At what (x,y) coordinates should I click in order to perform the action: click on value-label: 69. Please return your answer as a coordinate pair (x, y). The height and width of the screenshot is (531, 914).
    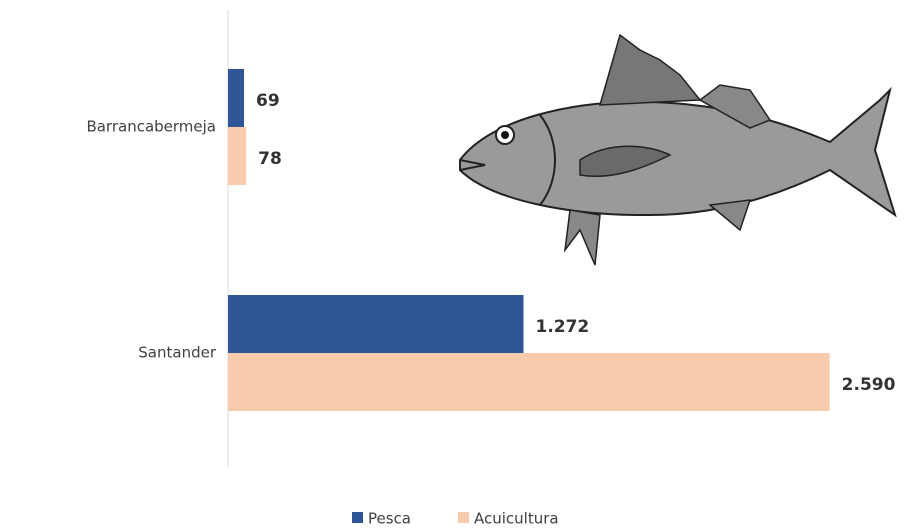
    Looking at the image, I should click on (268, 101).